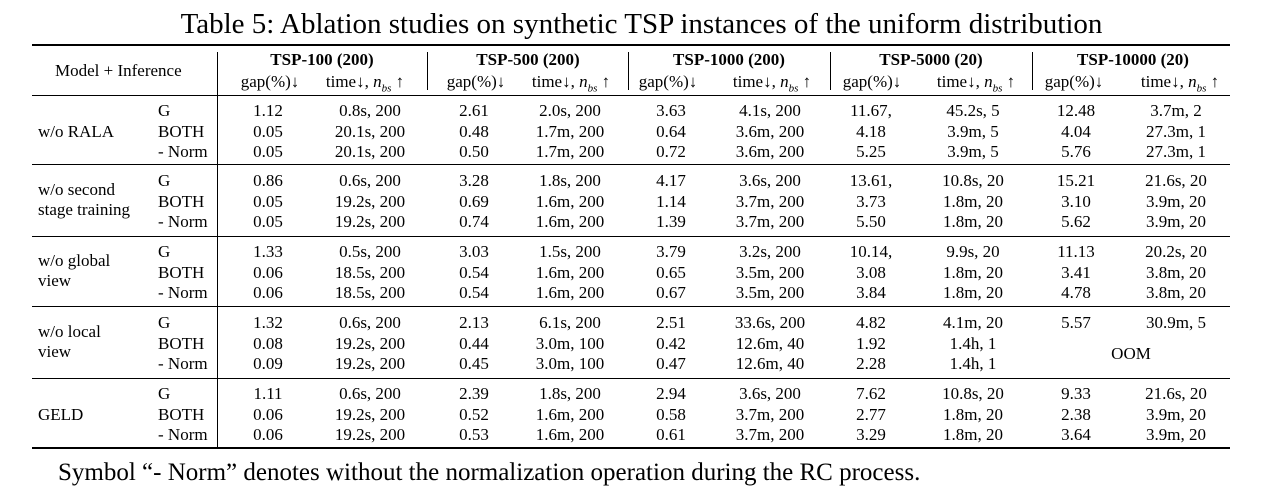 The height and width of the screenshot is (495, 1283). Describe the element at coordinates (931, 59) in the screenshot. I see `group-header: TSP-5000 (20)` at that location.